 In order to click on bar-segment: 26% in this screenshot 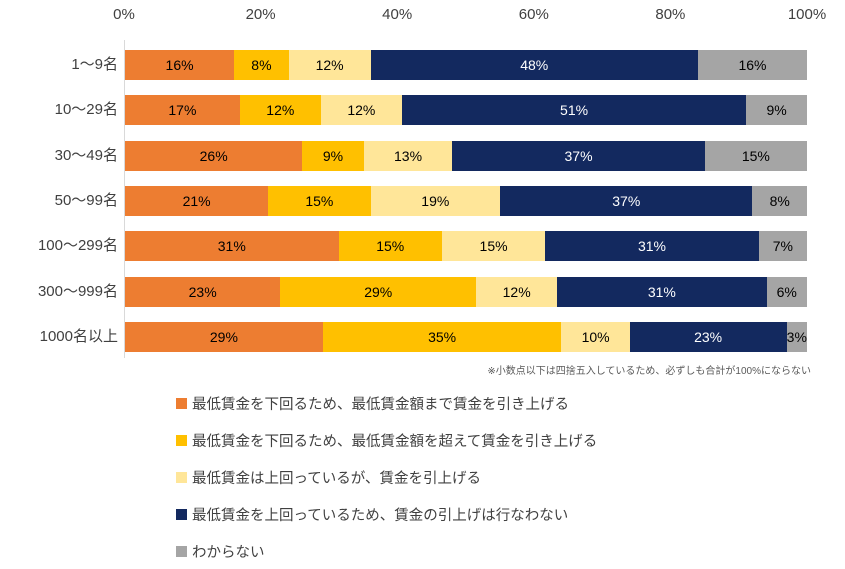, I will do `click(214, 156)`.